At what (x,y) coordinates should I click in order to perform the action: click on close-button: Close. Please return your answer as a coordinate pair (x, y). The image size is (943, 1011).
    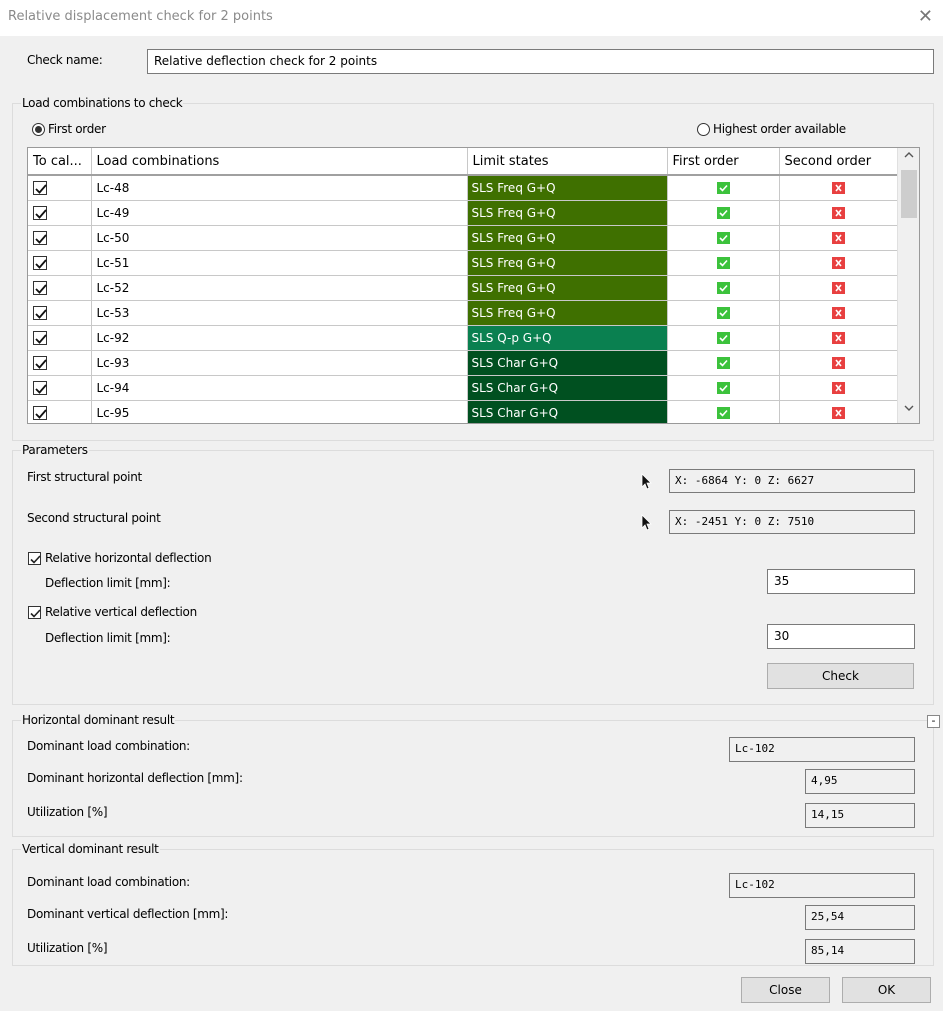
    Looking at the image, I should click on (785, 990).